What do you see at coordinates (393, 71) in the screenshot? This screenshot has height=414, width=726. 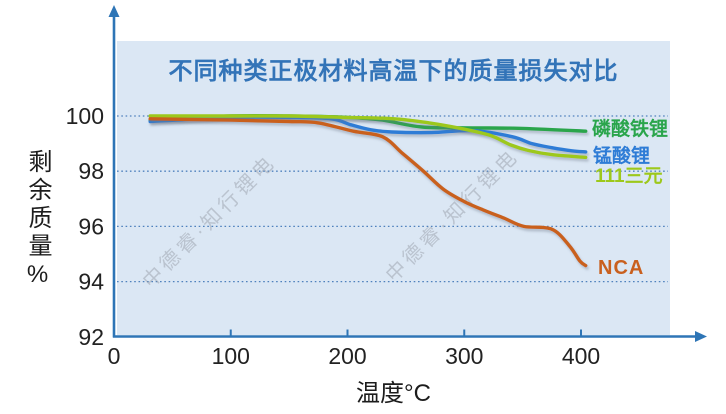 I see `chart-title: 不同种类正极材料高温下的质量损失对比` at bounding box center [393, 71].